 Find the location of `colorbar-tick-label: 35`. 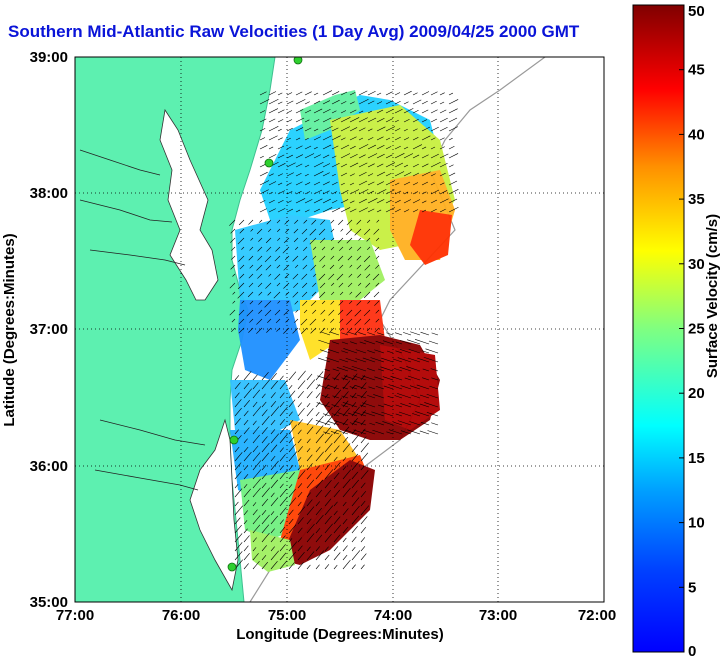

colorbar-tick-label: 35 is located at coordinates (696, 199).